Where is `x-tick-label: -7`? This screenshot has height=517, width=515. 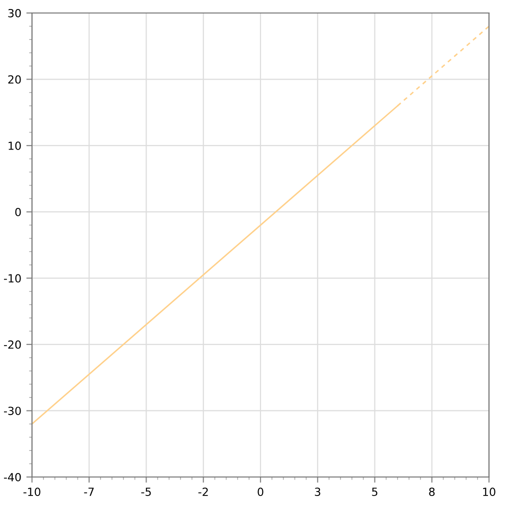
x-tick-label: -7 is located at coordinates (89, 492).